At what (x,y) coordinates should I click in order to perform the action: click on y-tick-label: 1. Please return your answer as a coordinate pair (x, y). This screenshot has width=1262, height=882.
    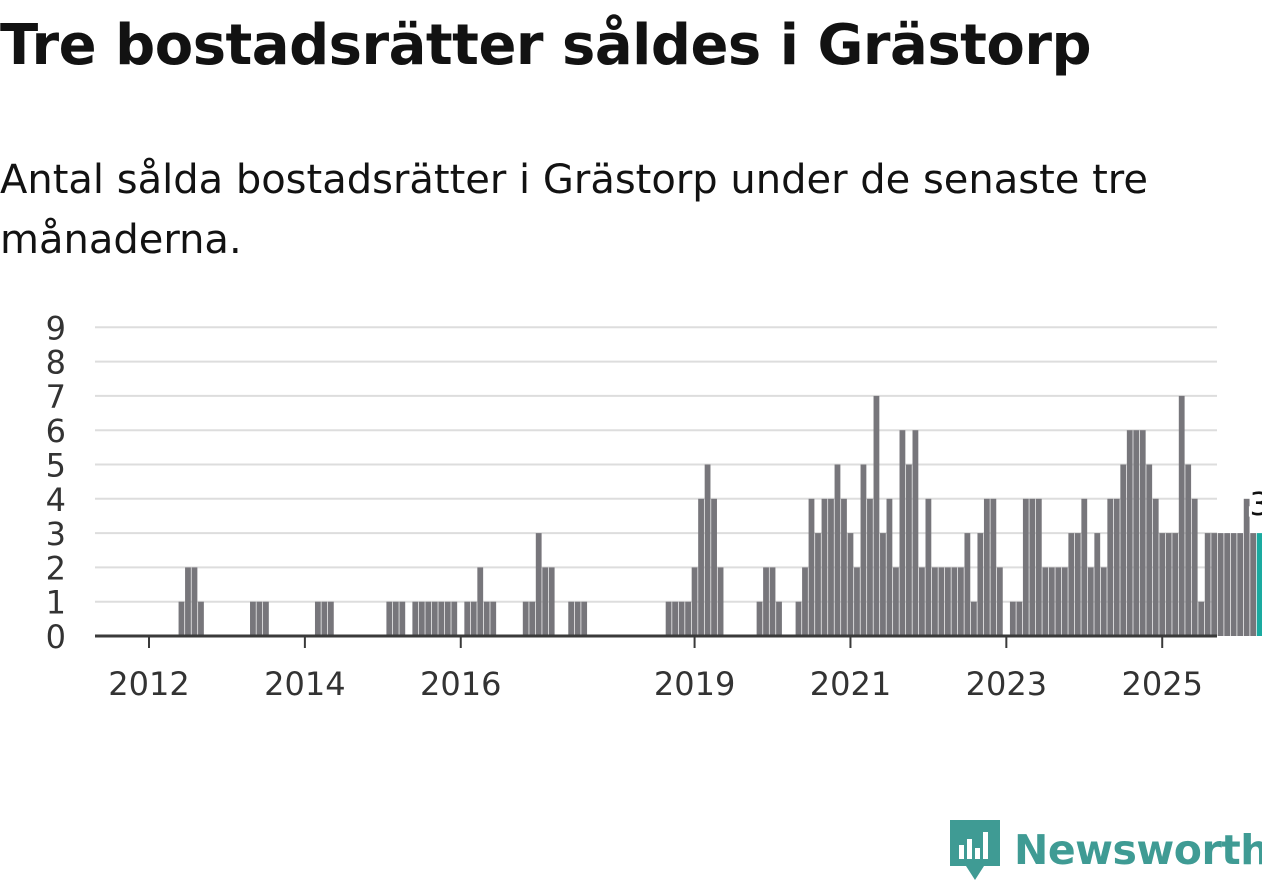
    Looking at the image, I should click on (56, 603).